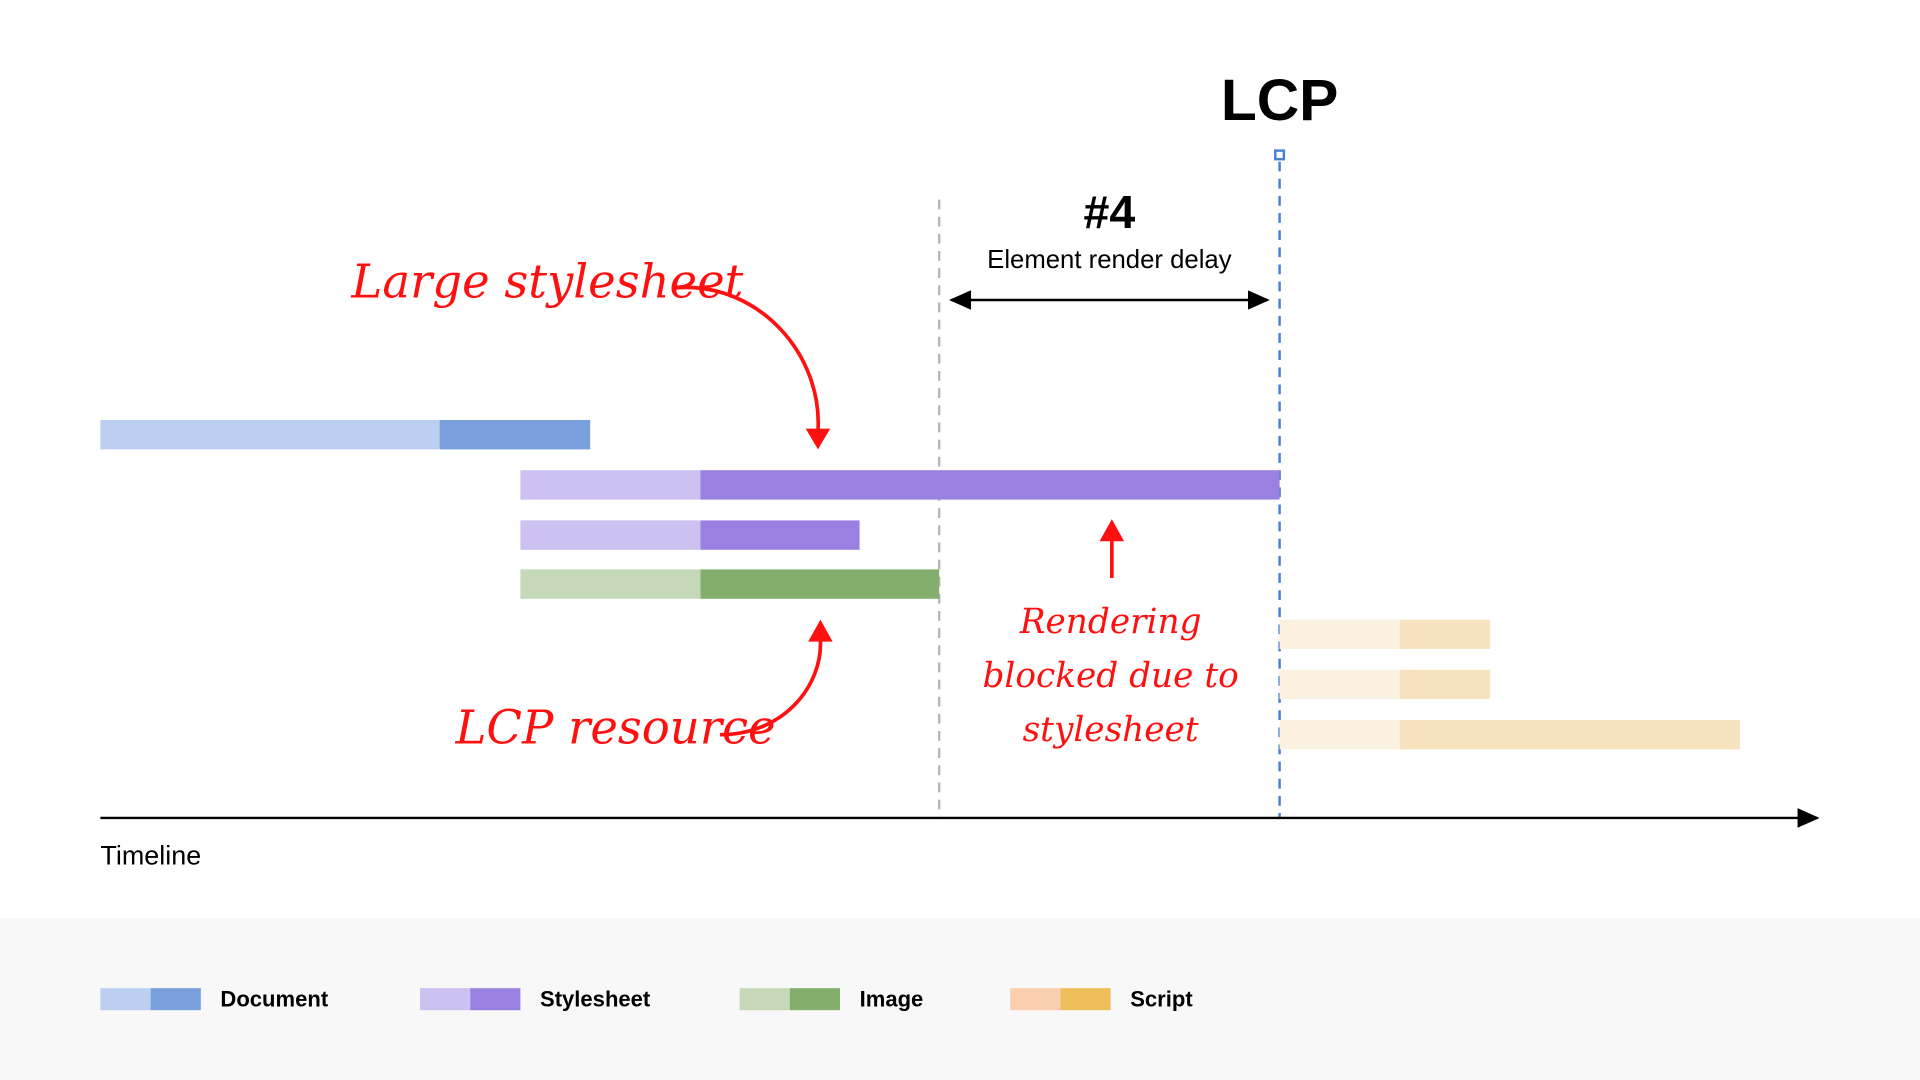 The image size is (1920, 1080). Describe the element at coordinates (151, 855) in the screenshot. I see `timeline-label: Timeline` at that location.